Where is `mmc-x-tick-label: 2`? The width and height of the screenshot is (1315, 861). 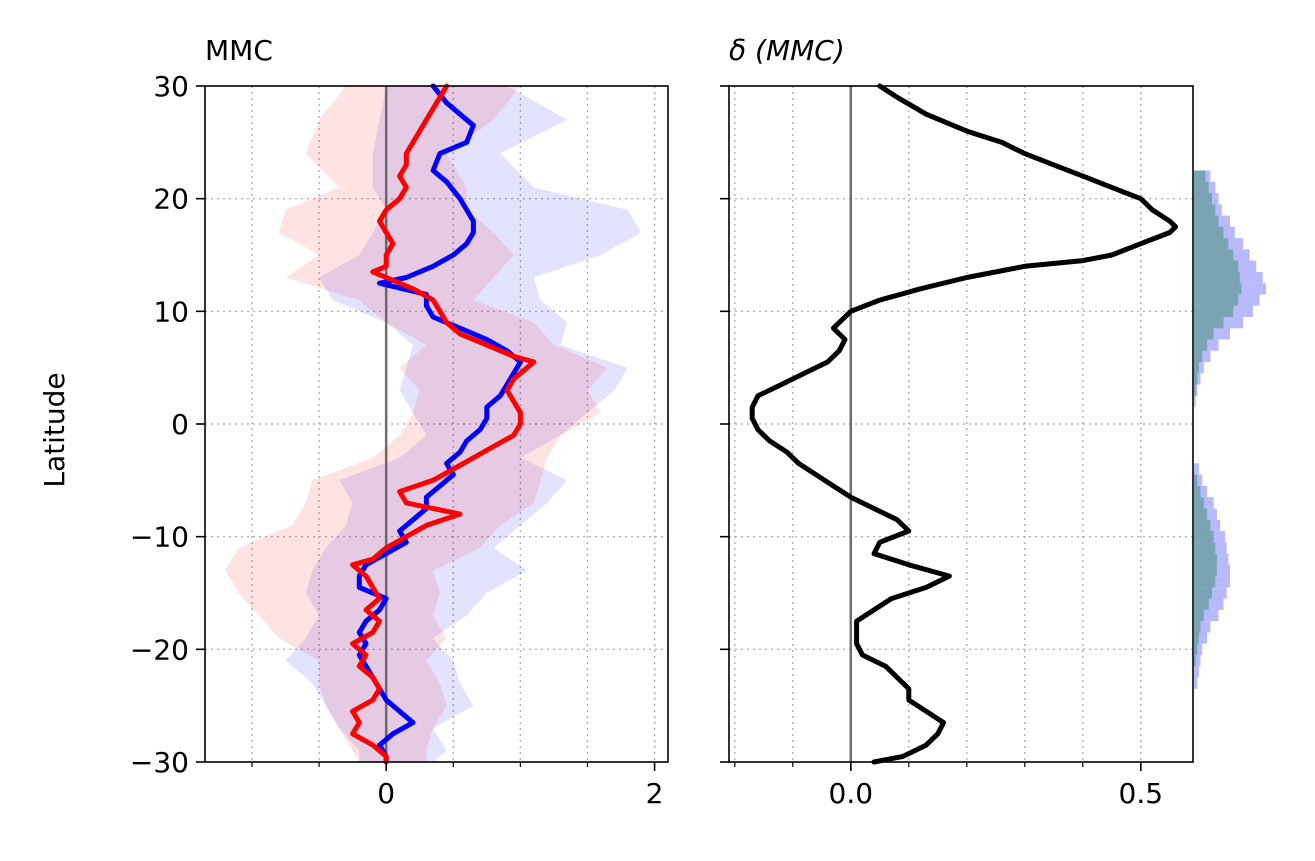 mmc-x-tick-label: 2 is located at coordinates (655, 793).